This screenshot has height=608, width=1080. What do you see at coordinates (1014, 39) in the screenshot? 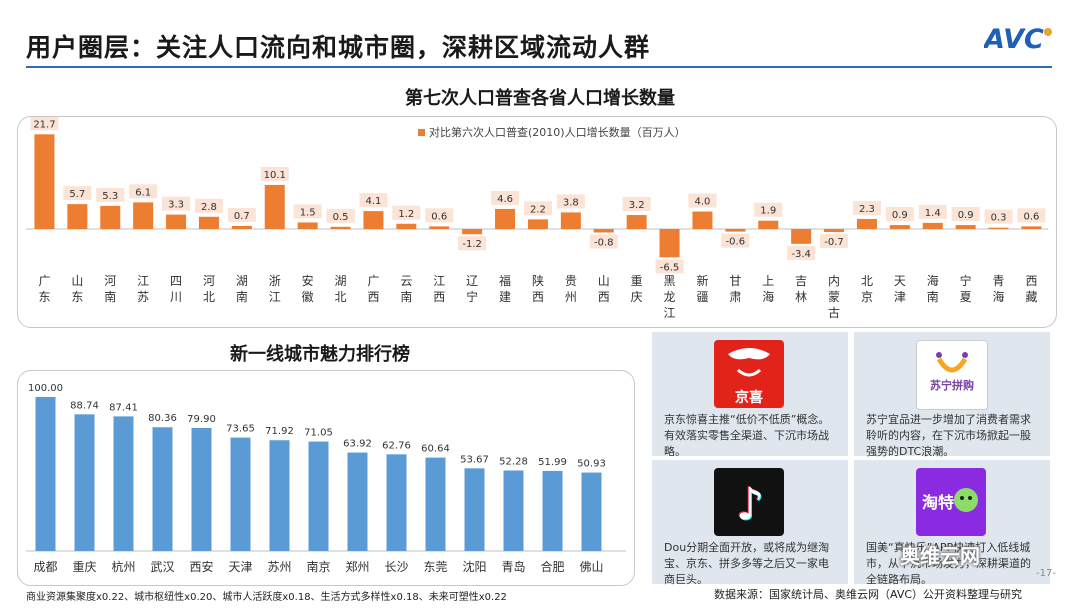
I see `logo-text: AVC` at bounding box center [1014, 39].